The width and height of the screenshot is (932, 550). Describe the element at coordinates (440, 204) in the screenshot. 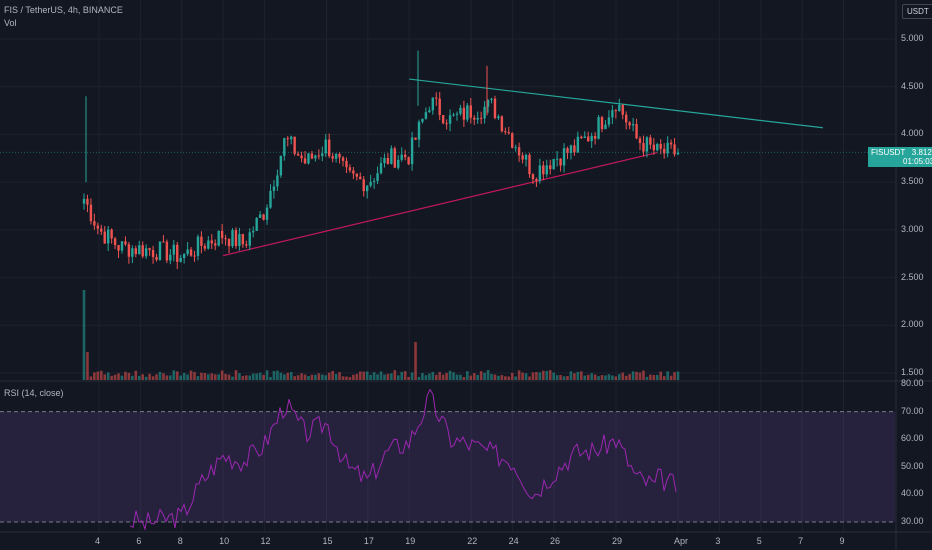

I see `support-trendline` at that location.